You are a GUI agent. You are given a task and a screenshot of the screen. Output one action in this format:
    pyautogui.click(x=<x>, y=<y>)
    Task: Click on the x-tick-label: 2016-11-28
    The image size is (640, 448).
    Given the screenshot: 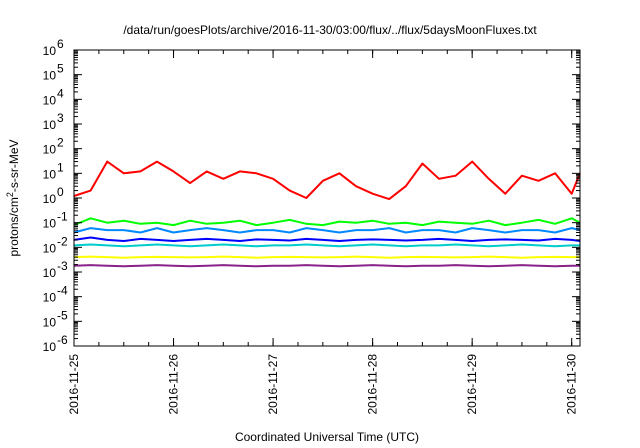 What is the action you would take?
    pyautogui.click(x=373, y=384)
    